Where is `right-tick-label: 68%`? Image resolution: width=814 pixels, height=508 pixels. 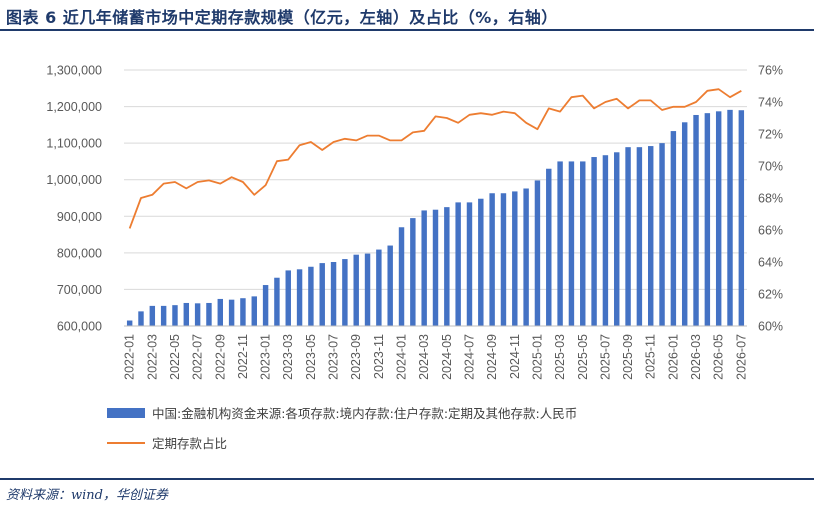 right-tick-label: 68% is located at coordinates (770, 199).